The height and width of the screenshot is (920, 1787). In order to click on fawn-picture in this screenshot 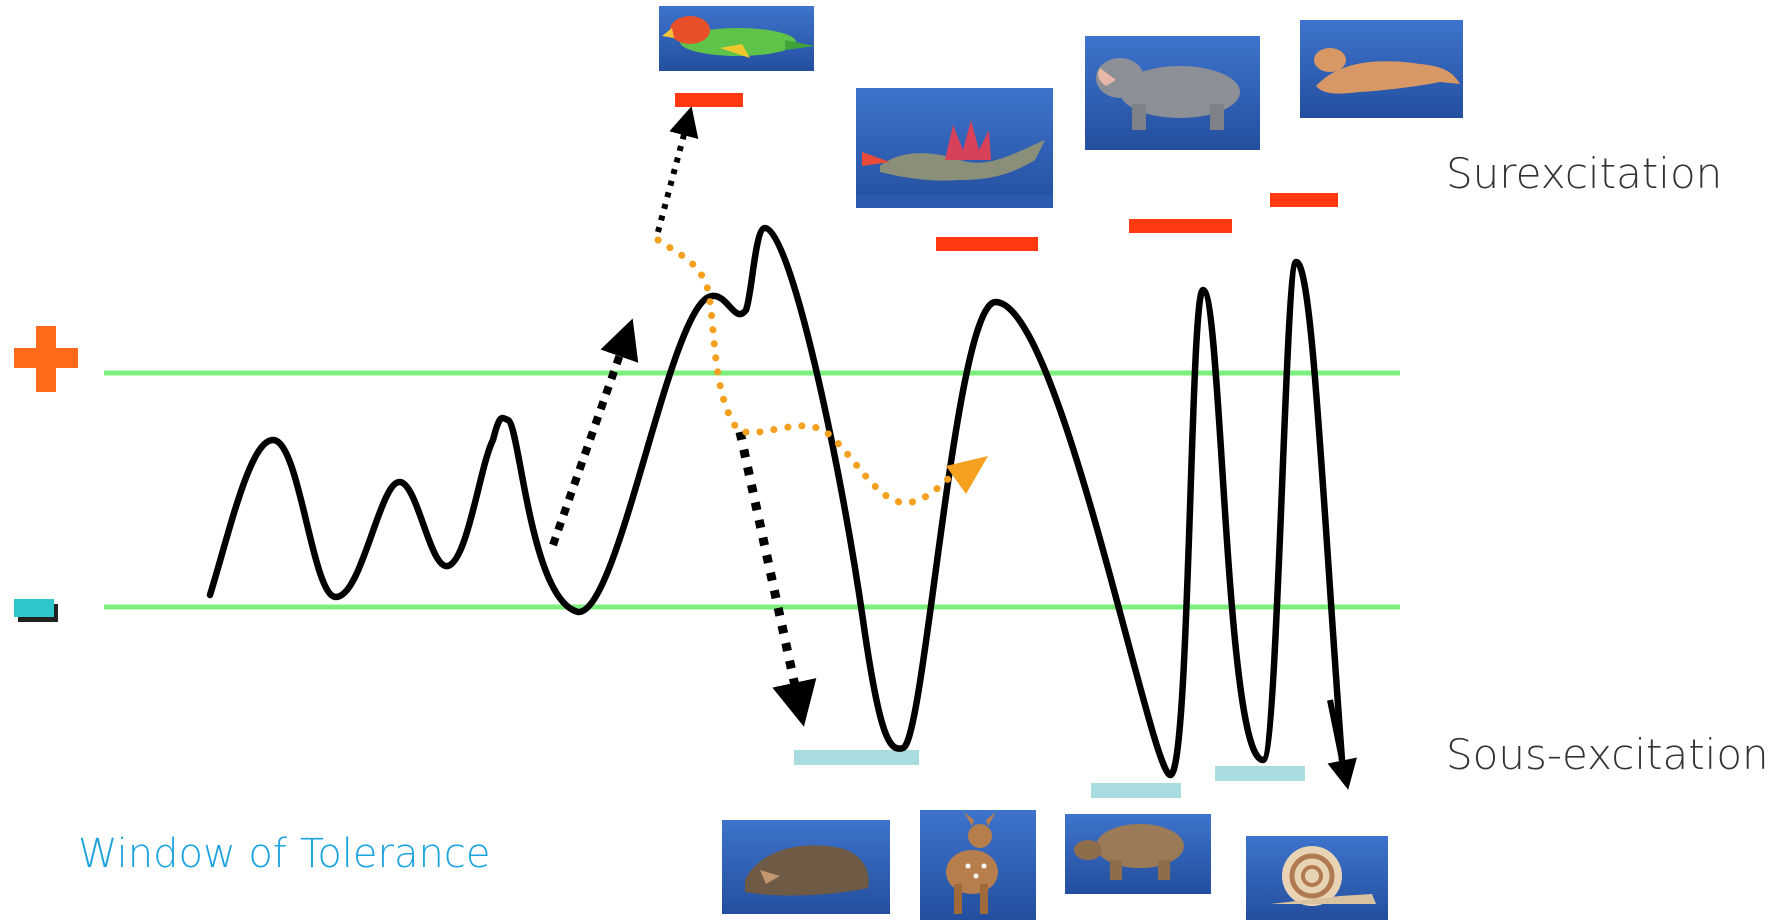, I will do `click(978, 865)`.